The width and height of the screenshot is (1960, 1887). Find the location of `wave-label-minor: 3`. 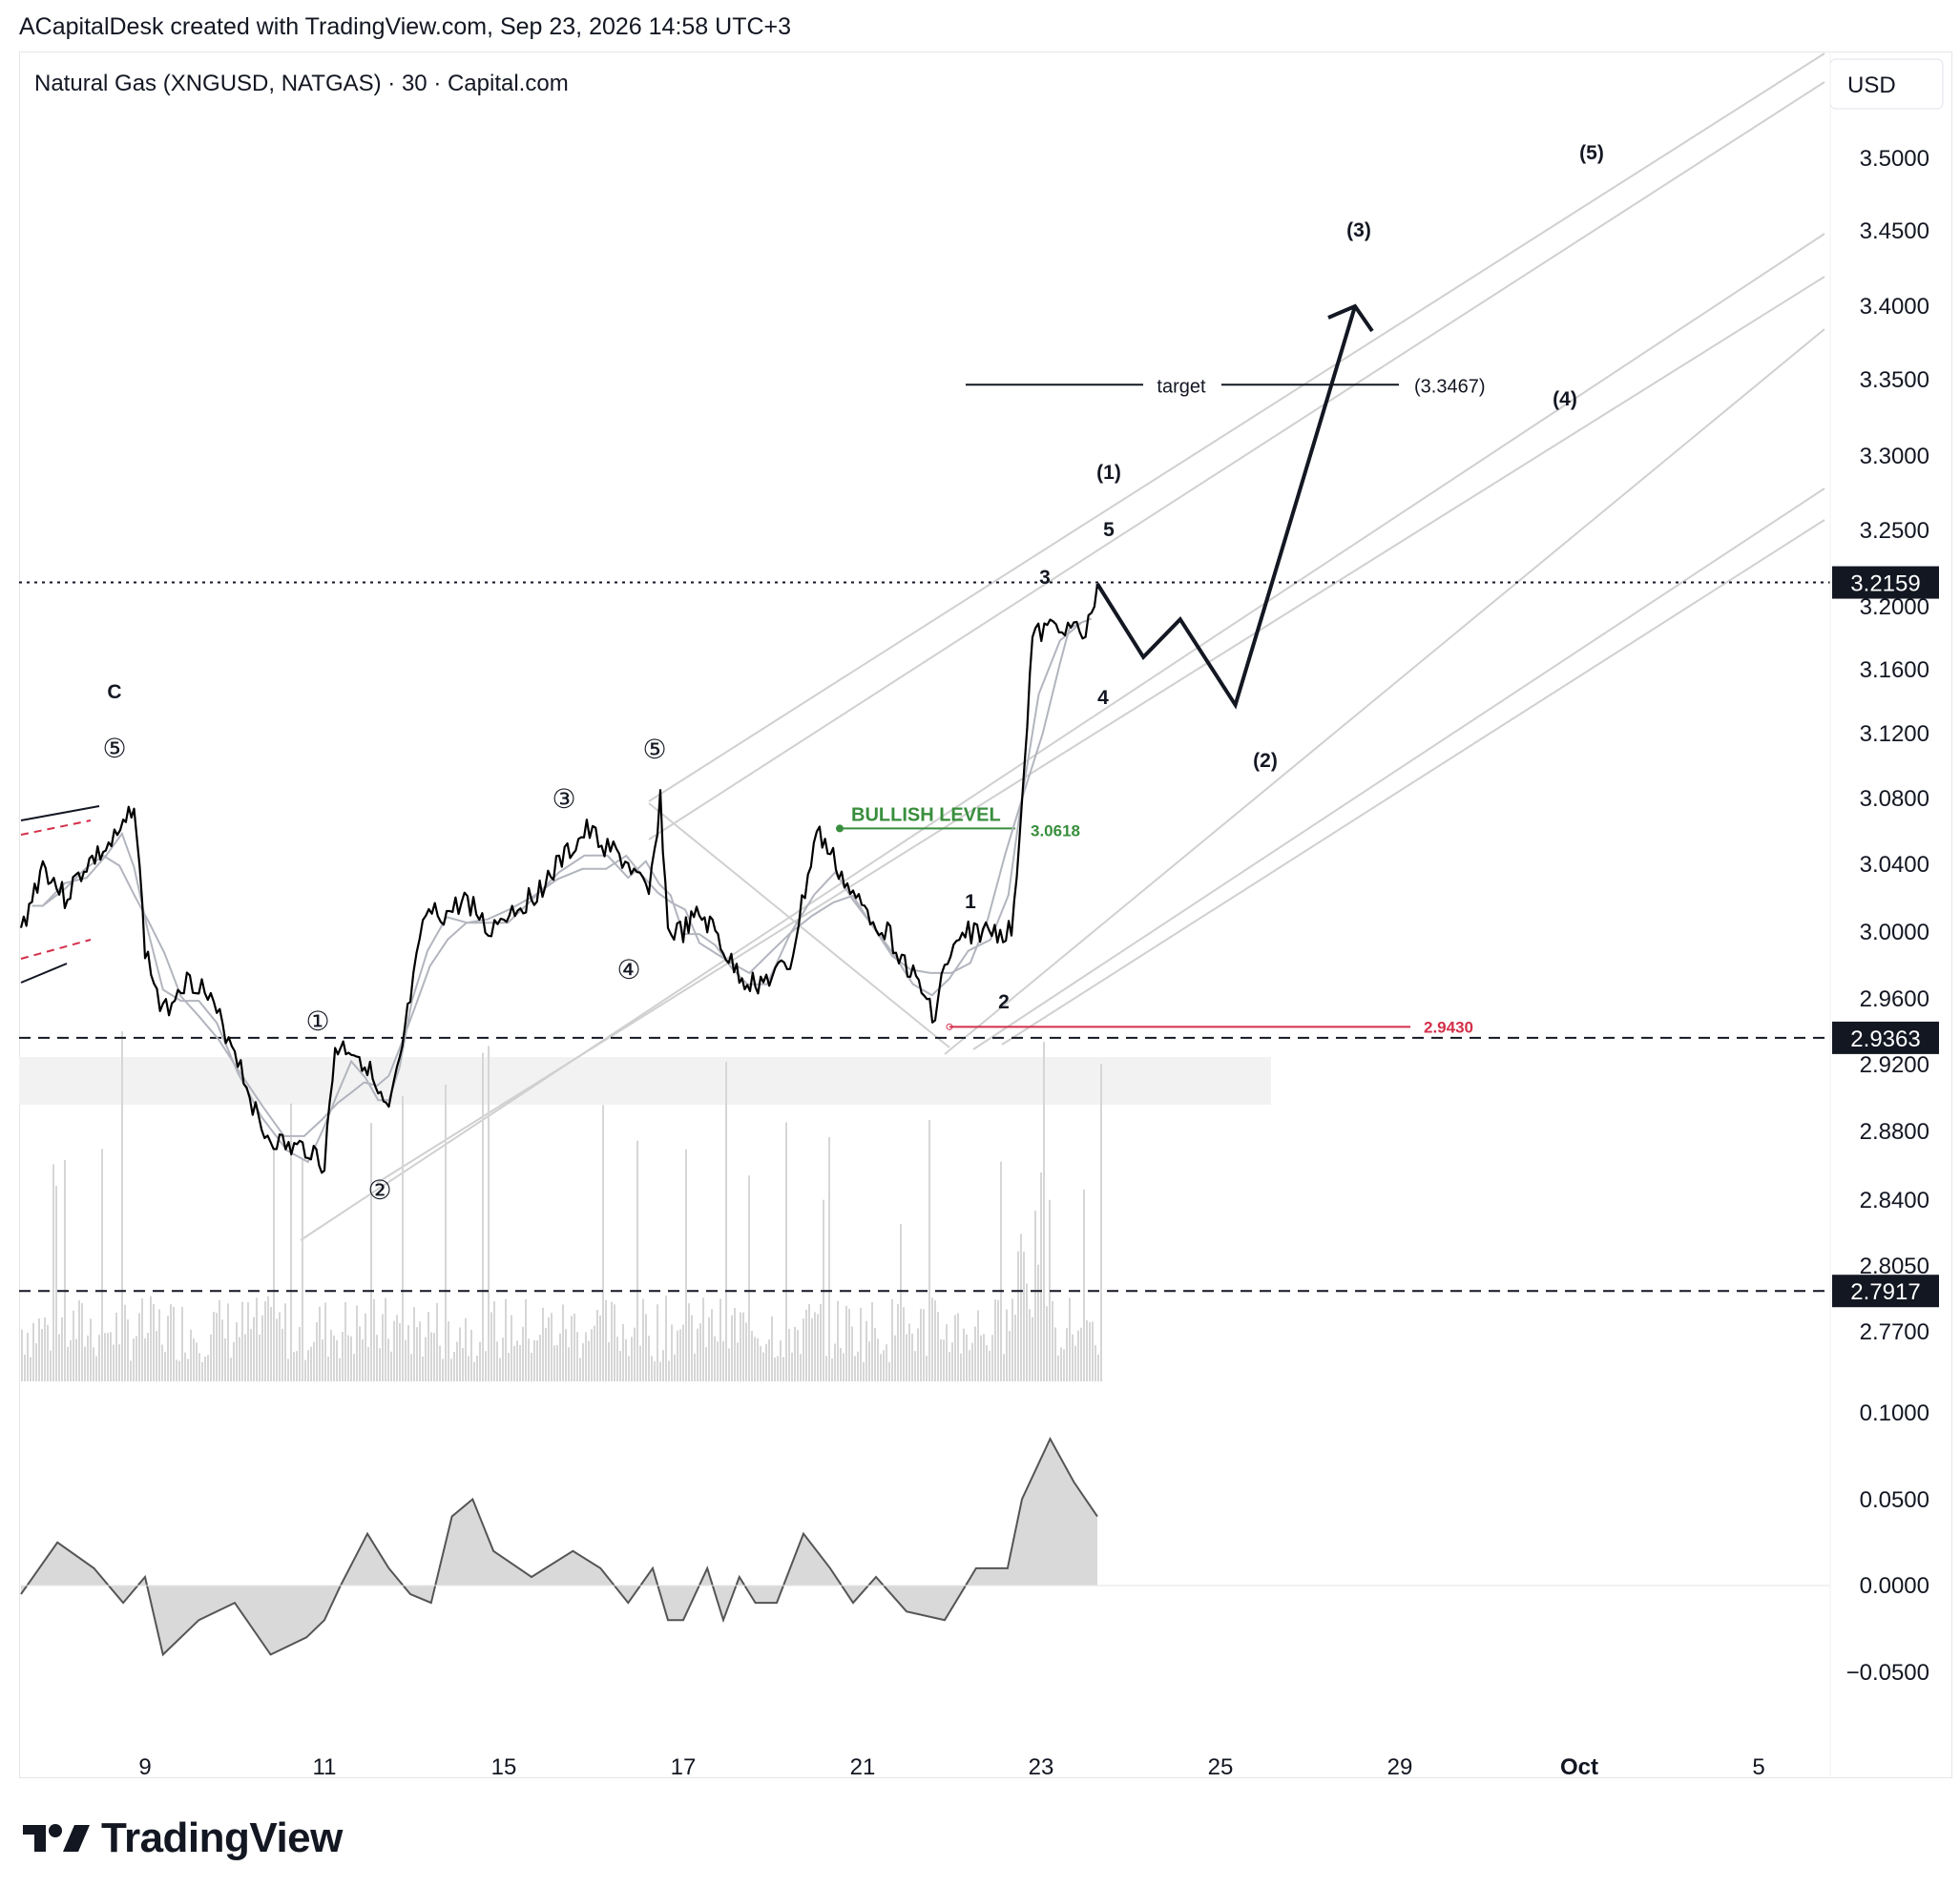

wave-label-minor: 3 is located at coordinates (1045, 578).